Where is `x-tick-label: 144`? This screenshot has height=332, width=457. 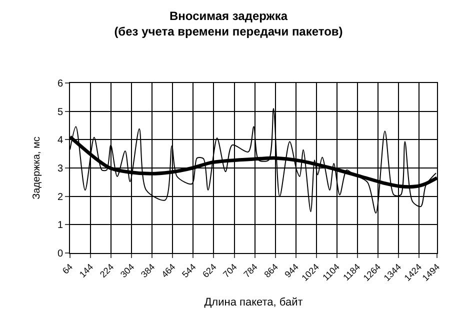
x-tick-label: 144 is located at coordinates (86, 271).